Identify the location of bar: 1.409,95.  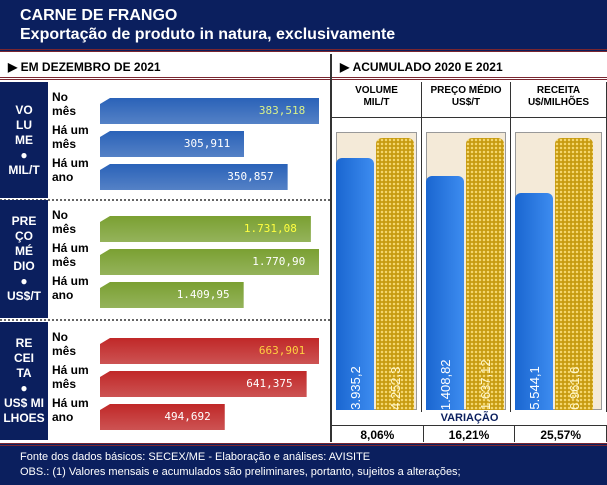
(172, 295).